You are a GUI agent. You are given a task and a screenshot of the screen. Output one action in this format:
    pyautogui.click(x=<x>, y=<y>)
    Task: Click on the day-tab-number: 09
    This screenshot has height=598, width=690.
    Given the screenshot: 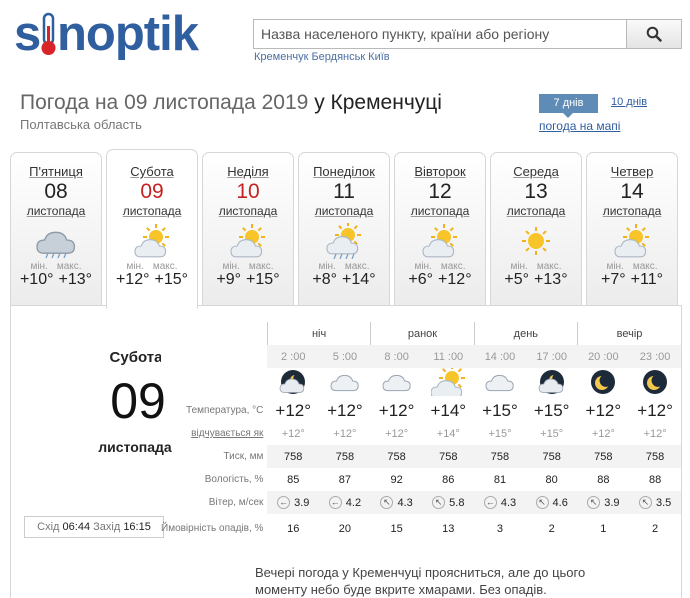 What is the action you would take?
    pyautogui.click(x=152, y=191)
    